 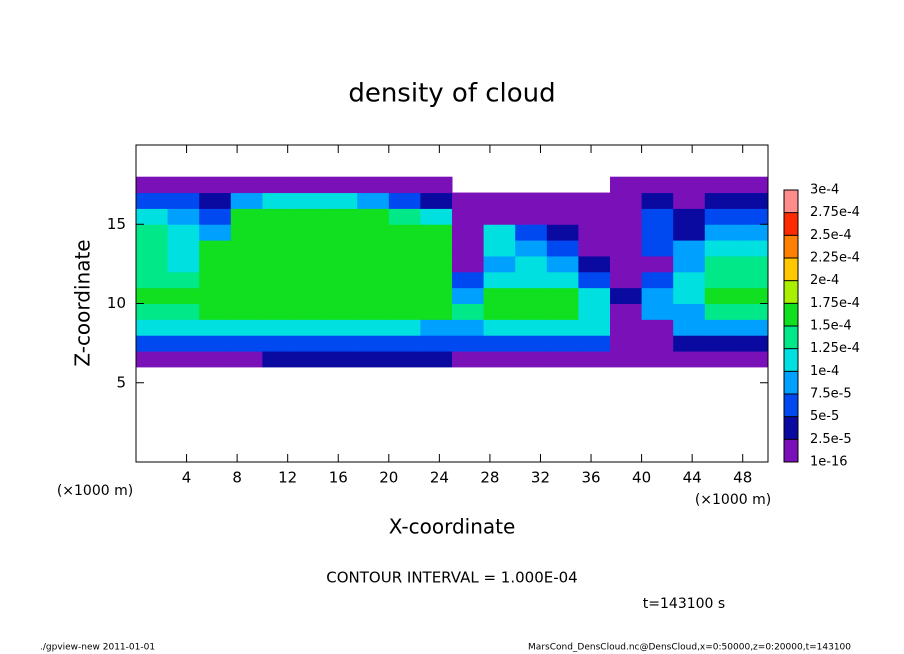 What do you see at coordinates (116, 303) in the screenshot?
I see `y-tick-label: 10` at bounding box center [116, 303].